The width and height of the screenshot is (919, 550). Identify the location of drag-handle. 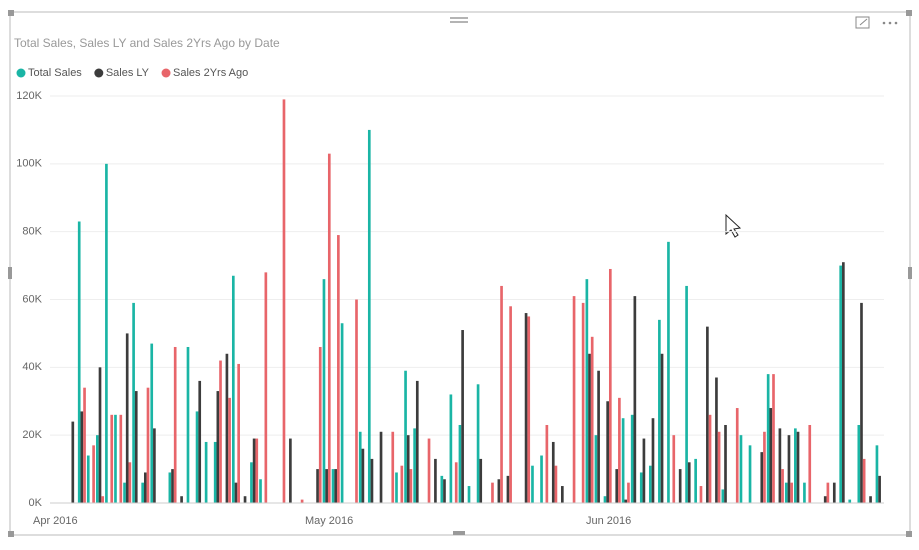
(459, 20).